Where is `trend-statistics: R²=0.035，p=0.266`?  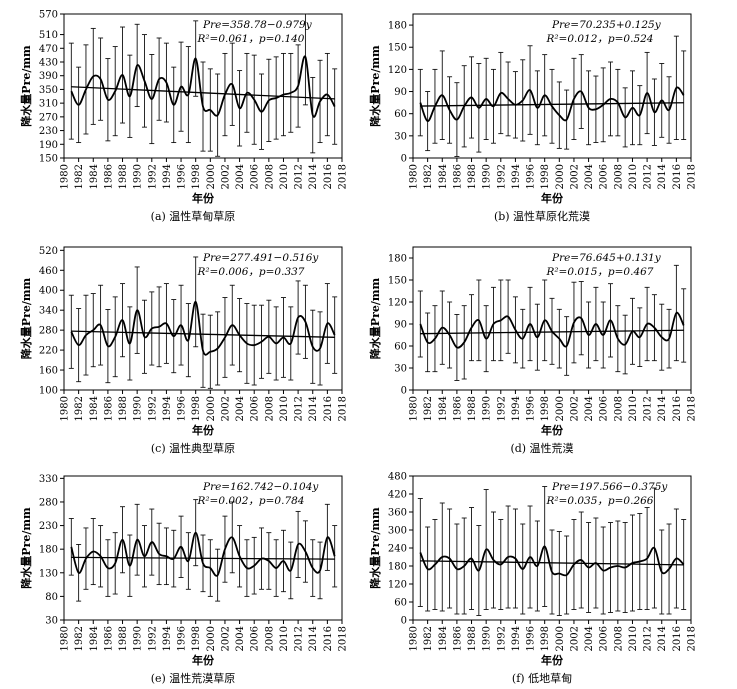 trend-statistics: R²=0.035，p=0.266 is located at coordinates (599, 501).